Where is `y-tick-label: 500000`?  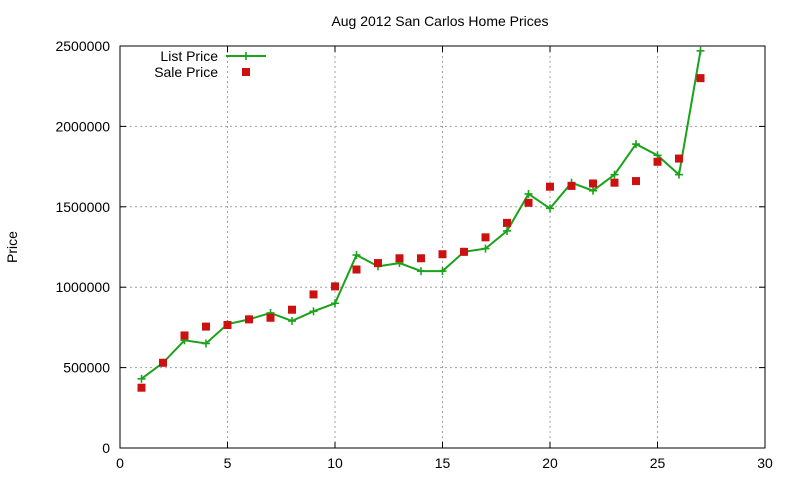 y-tick-label: 500000 is located at coordinates (86, 368).